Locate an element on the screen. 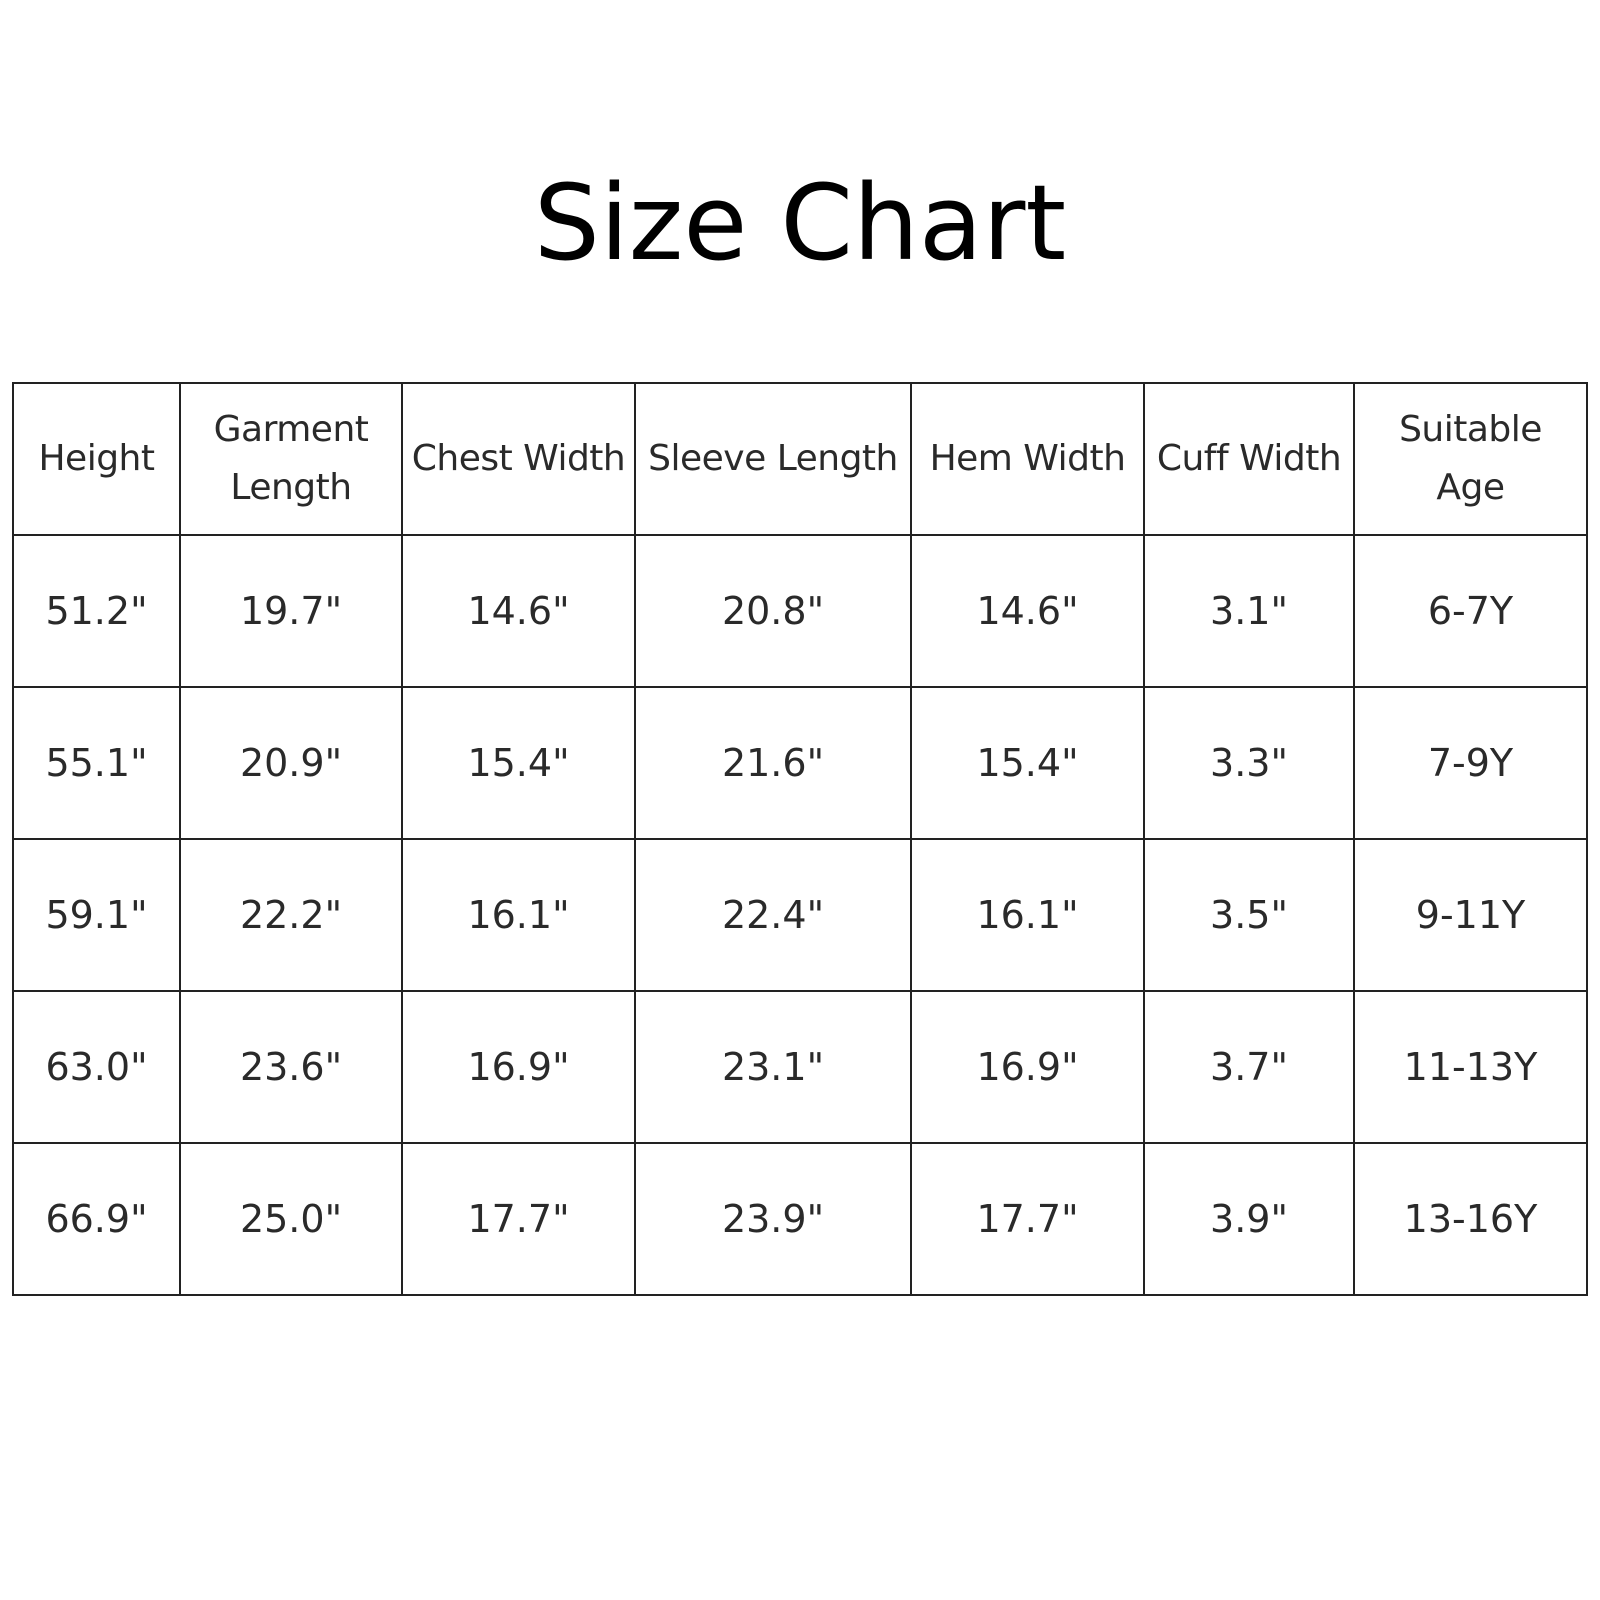 The height and width of the screenshot is (1600, 1600). cell-hem-width: 14.6" is located at coordinates (1027, 611).